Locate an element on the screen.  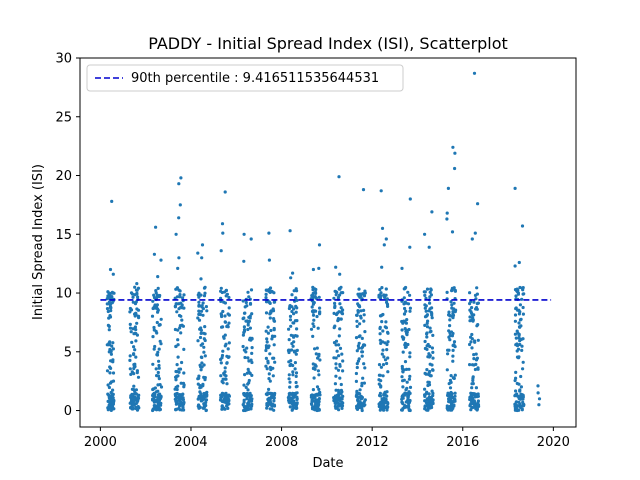
y-tick-label: 10 is located at coordinates (63, 294).